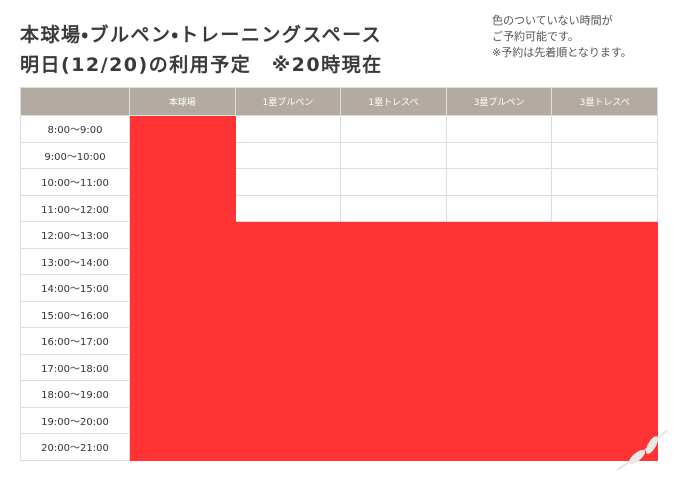  Describe the element at coordinates (75, 447) in the screenshot. I see `time-label: 20:00〜21:00` at that location.